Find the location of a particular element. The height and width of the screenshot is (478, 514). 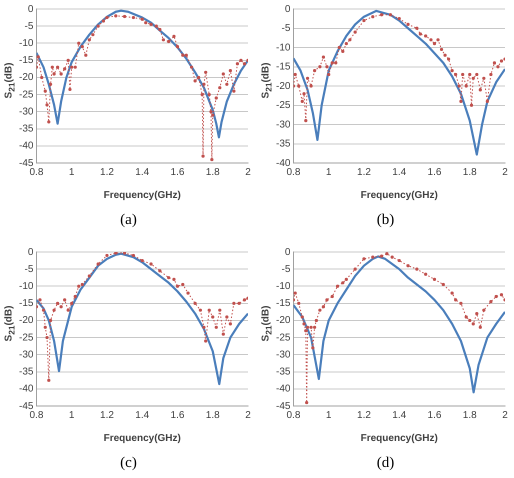

y-tick-label: -30 is located at coordinates (26, 112).